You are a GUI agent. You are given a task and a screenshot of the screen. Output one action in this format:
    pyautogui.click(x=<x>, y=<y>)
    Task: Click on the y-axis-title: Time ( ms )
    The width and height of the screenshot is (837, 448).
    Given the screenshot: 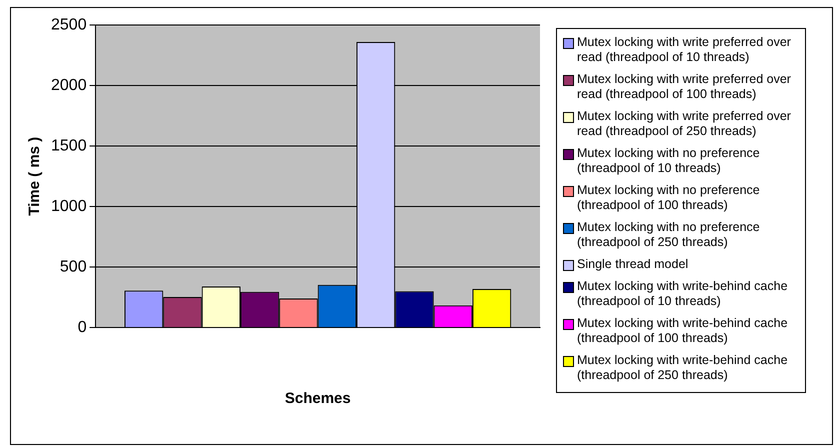 What is the action you would take?
    pyautogui.click(x=35, y=176)
    